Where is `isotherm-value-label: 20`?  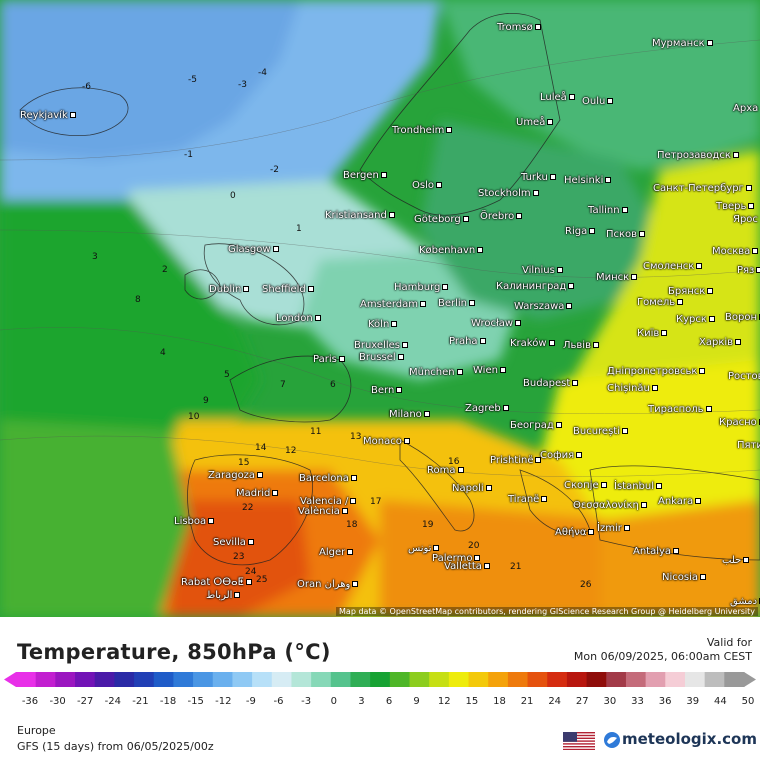
isotherm-value-label: 20 is located at coordinates (474, 546).